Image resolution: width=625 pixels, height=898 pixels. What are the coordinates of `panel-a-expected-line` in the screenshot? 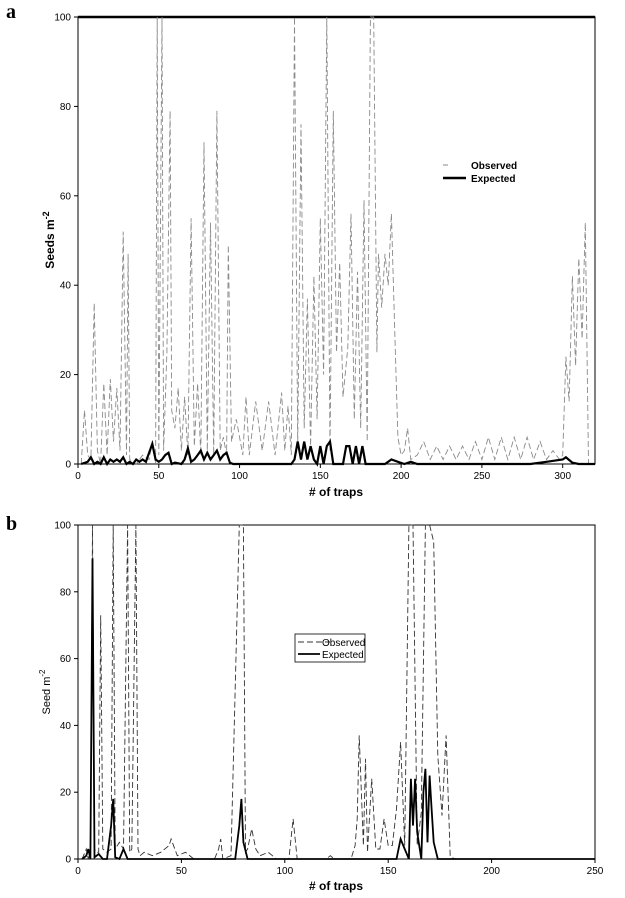 It's located at (337, 452).